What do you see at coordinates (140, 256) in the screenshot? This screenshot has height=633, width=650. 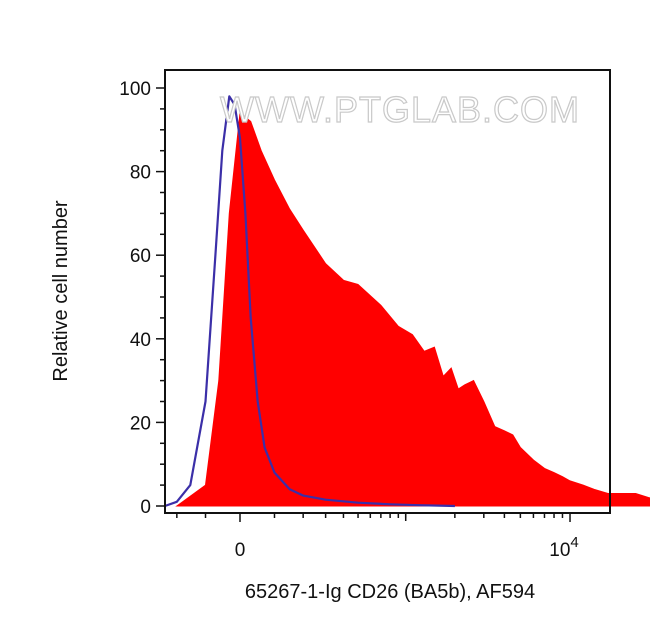 I see `y-tick-label: 60` at bounding box center [140, 256].